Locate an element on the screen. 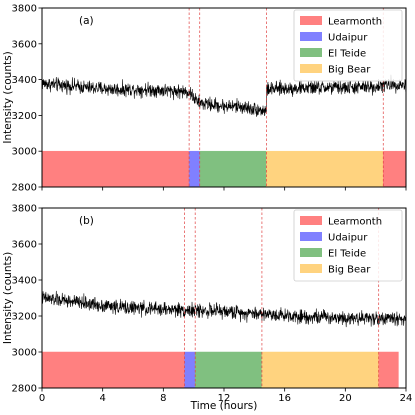 The image size is (415, 415). x-tick-label: 16 is located at coordinates (284, 398).